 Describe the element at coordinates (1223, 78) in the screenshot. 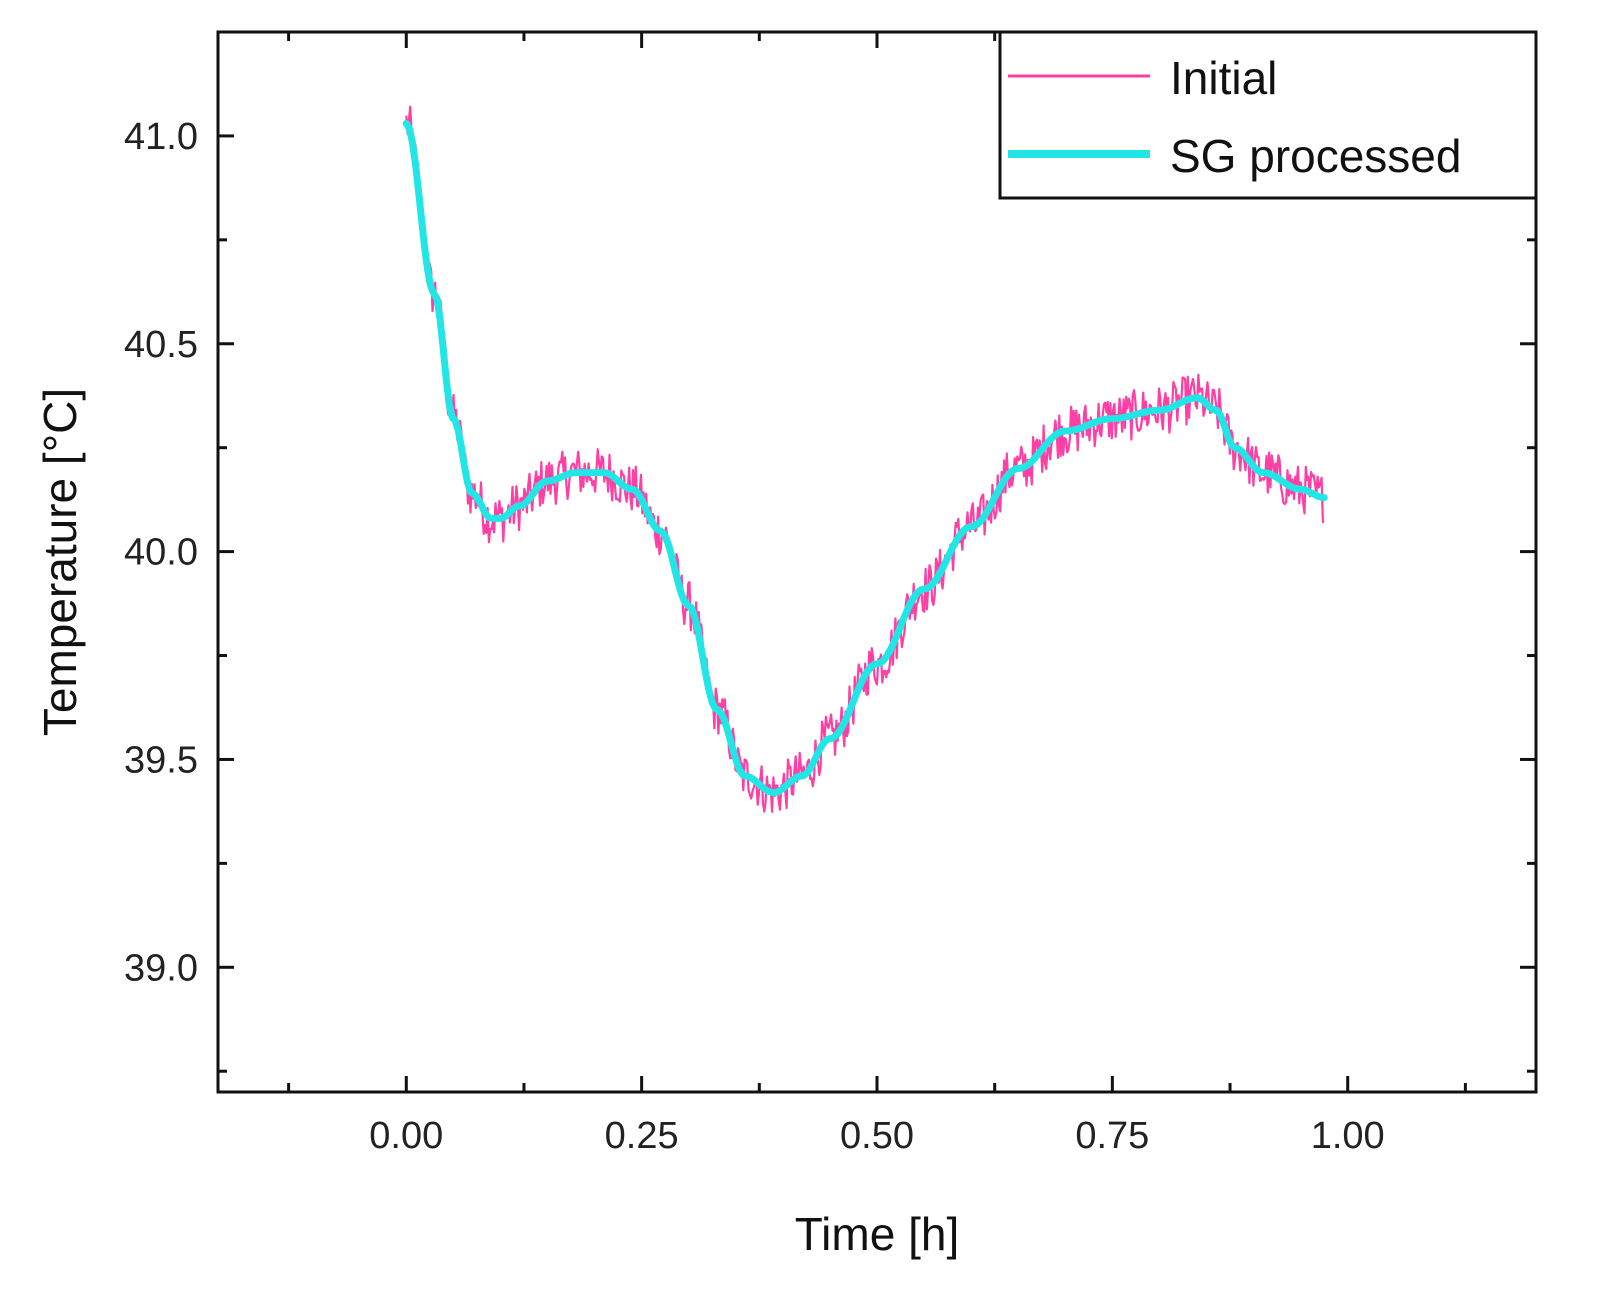

I see `legend-label-initial: Initial` at that location.